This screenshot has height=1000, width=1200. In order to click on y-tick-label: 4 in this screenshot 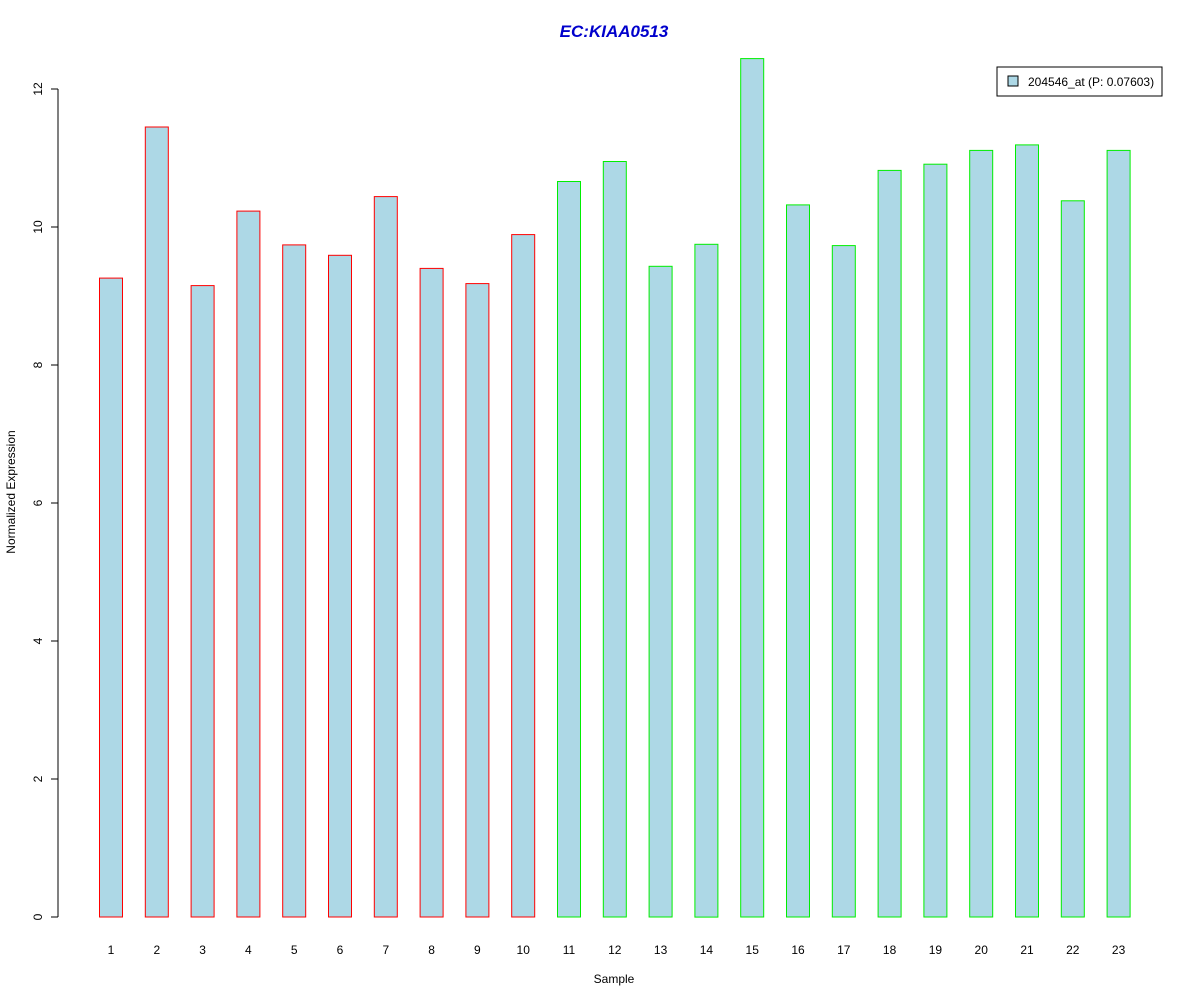, I will do `click(38, 640)`.